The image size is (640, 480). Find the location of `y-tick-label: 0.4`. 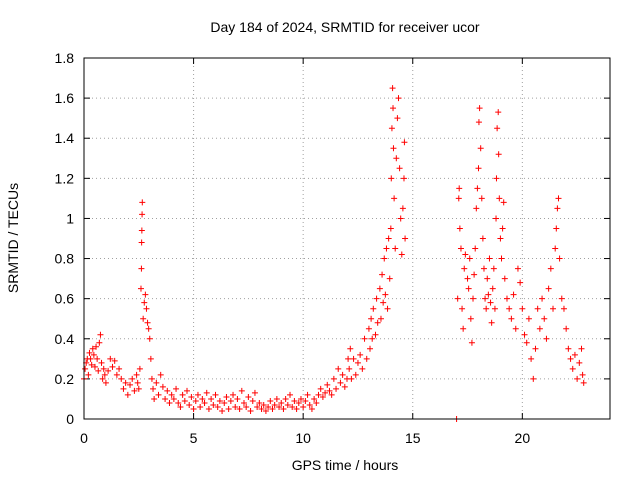

y-tick-label: 0.4 is located at coordinates (65, 339).